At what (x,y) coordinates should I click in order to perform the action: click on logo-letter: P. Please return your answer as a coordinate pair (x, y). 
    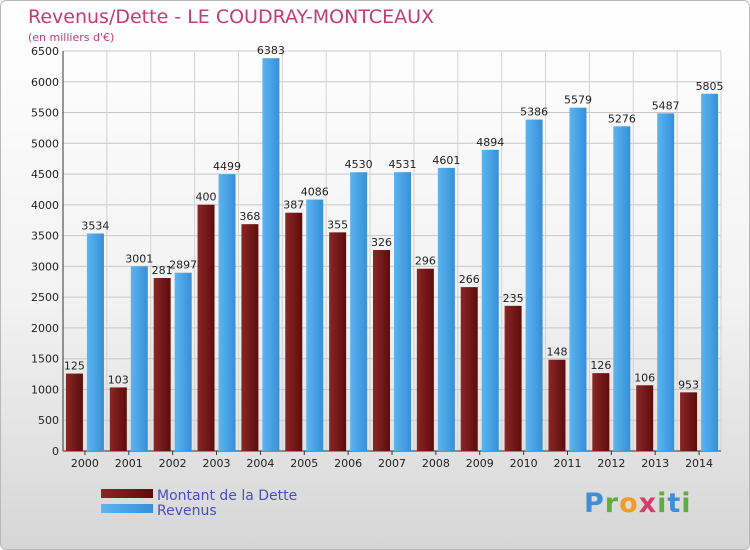
    Looking at the image, I should click on (594, 503).